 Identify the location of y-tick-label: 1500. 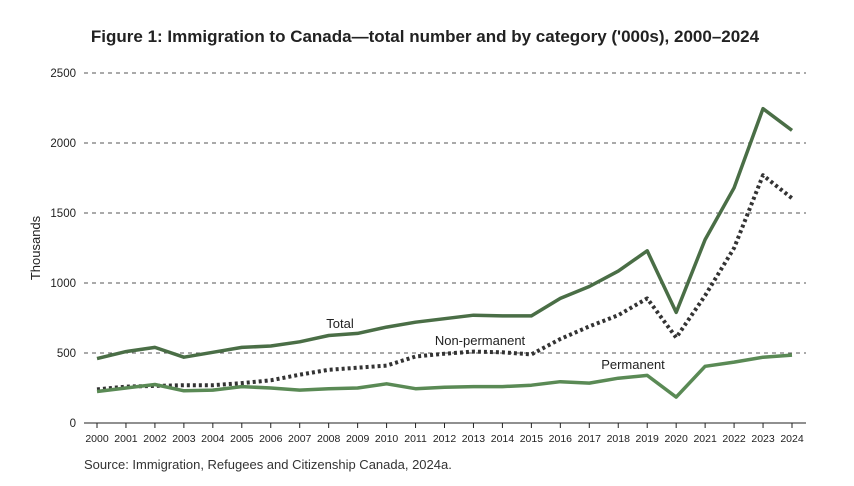
(63, 214).